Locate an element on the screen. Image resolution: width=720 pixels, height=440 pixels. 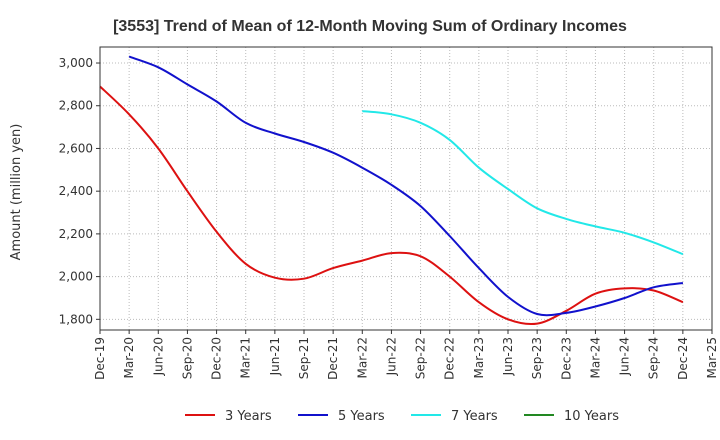
x-tick-label: Mar-22 is located at coordinates (362, 357).